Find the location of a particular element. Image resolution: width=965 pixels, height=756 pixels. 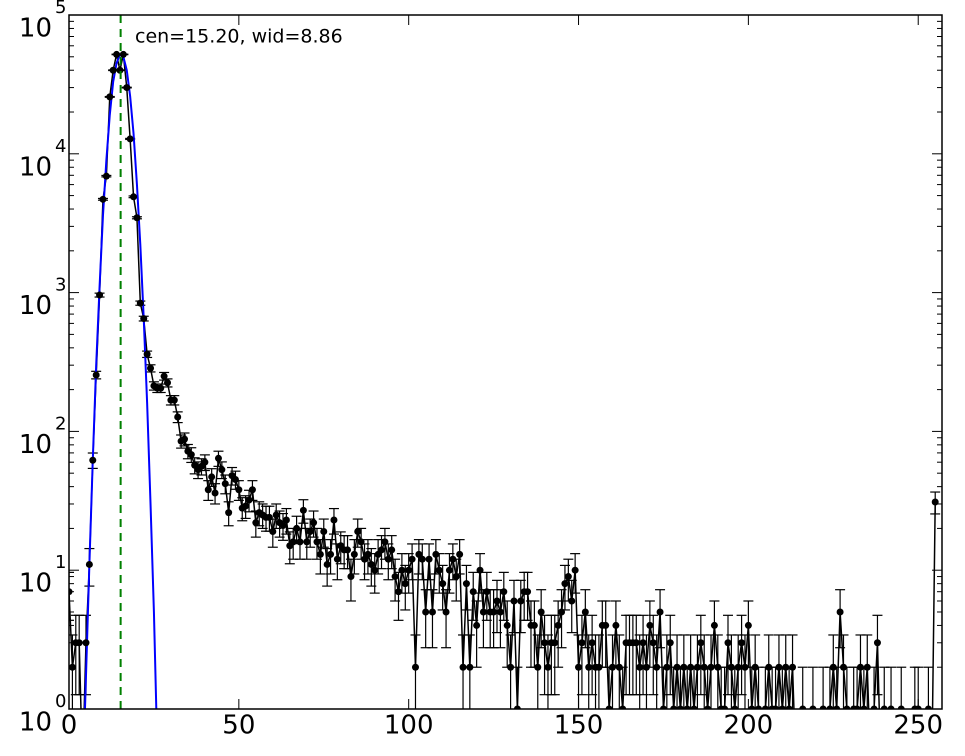

x-tick-label: 100 is located at coordinates (409, 726).